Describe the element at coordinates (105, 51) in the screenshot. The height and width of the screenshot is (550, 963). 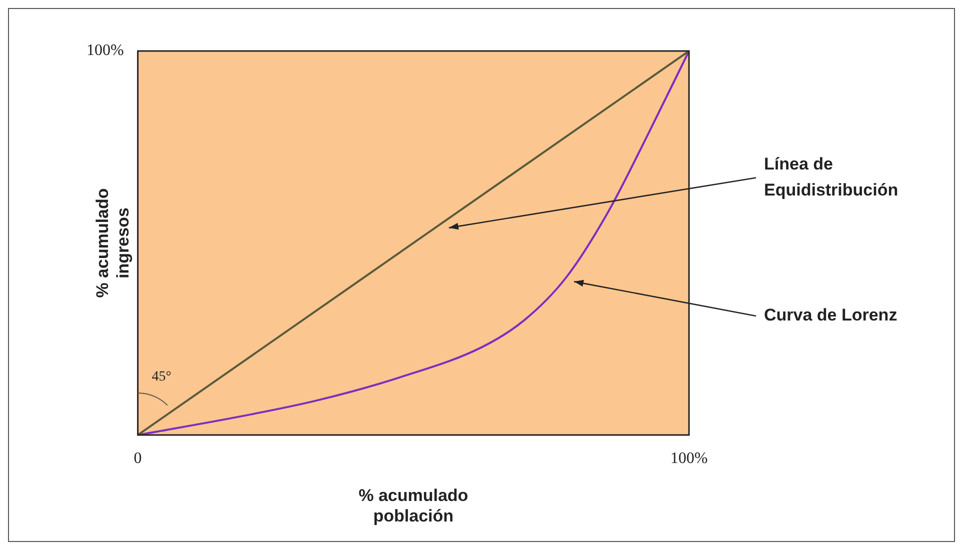
I see `text: 100%` at that location.